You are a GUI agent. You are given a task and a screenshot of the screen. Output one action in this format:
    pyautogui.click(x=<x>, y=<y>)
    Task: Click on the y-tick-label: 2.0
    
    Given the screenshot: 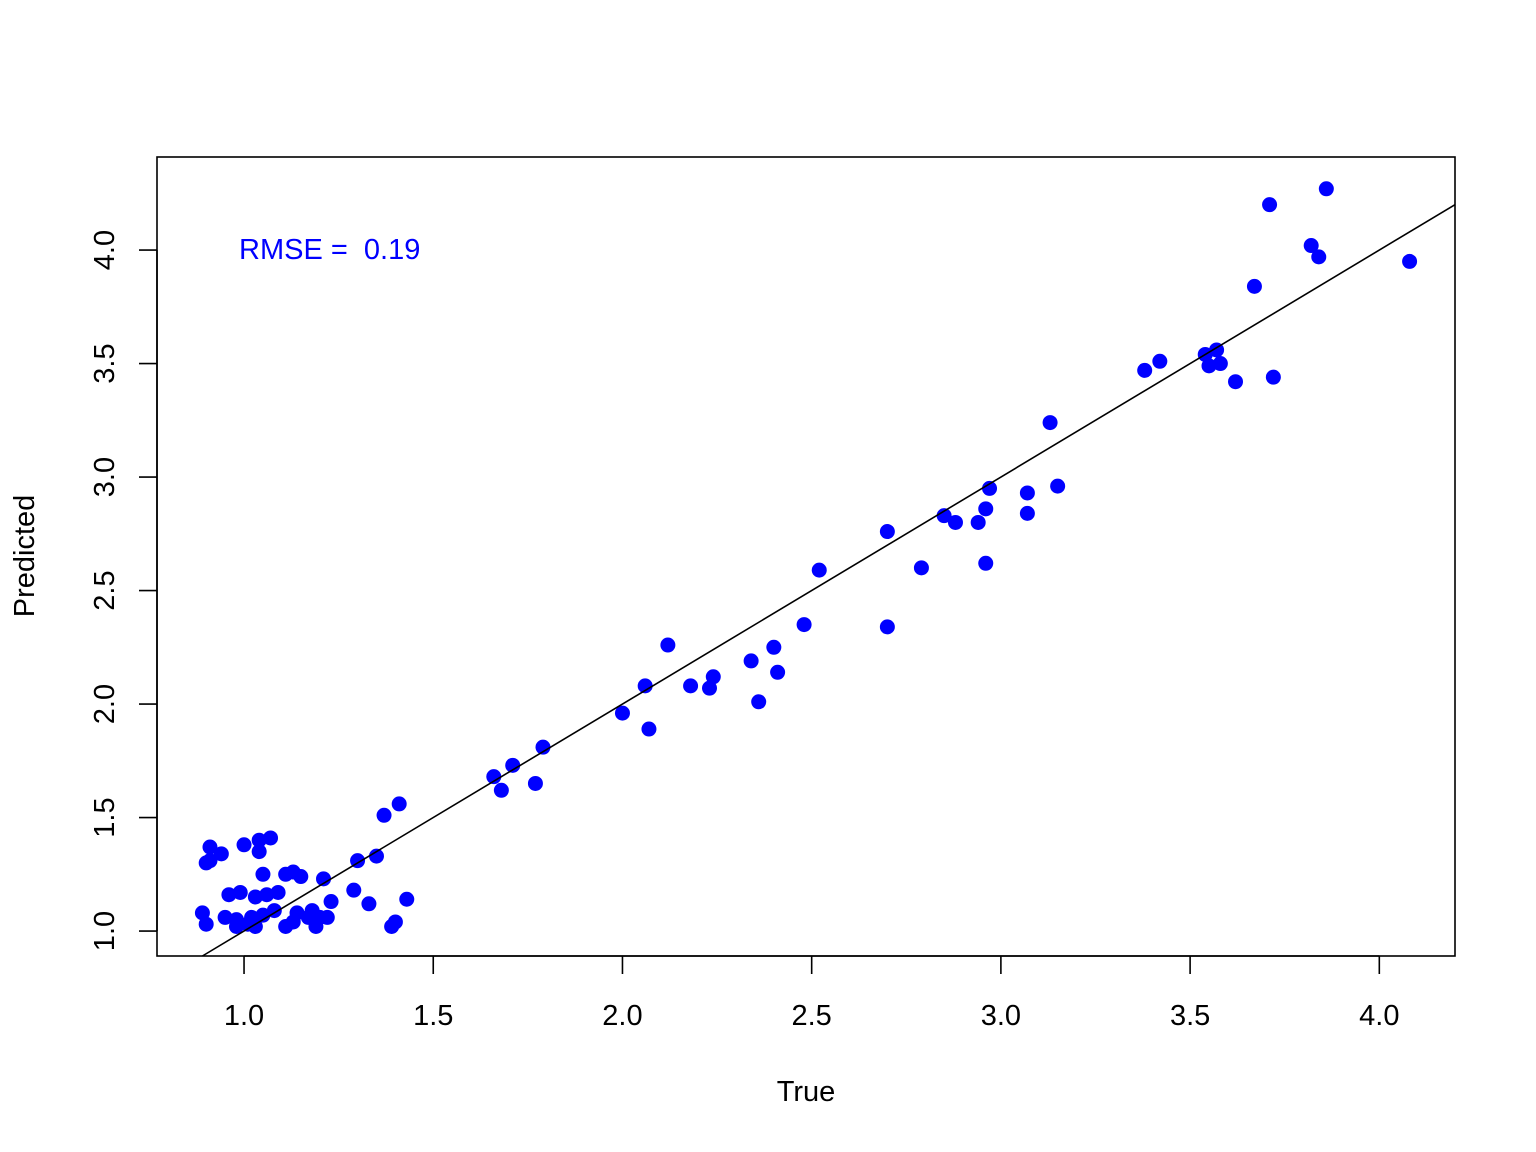 What is the action you would take?
    pyautogui.click(x=105, y=704)
    